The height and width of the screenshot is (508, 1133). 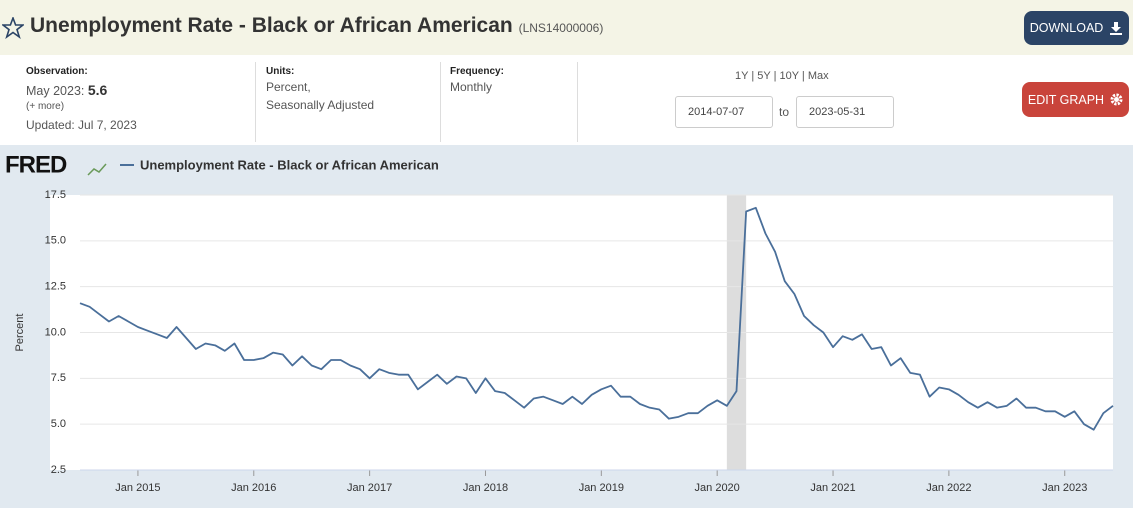 What do you see at coordinates (288, 87) in the screenshot?
I see `units-value: Percent,` at bounding box center [288, 87].